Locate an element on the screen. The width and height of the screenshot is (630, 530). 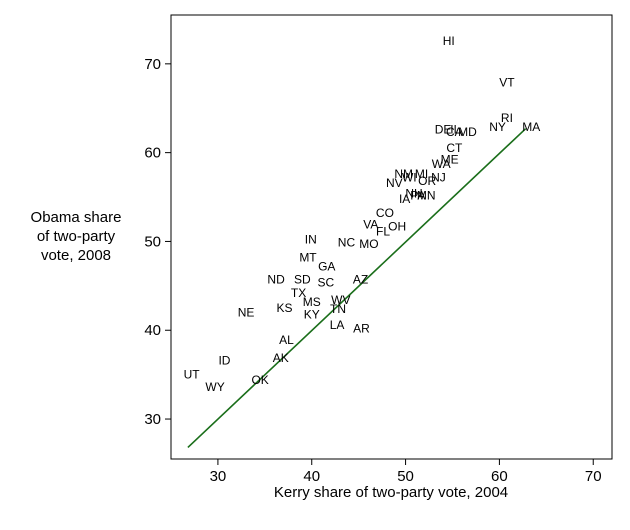
x-tick-label-50: 50 is located at coordinates (405, 476).